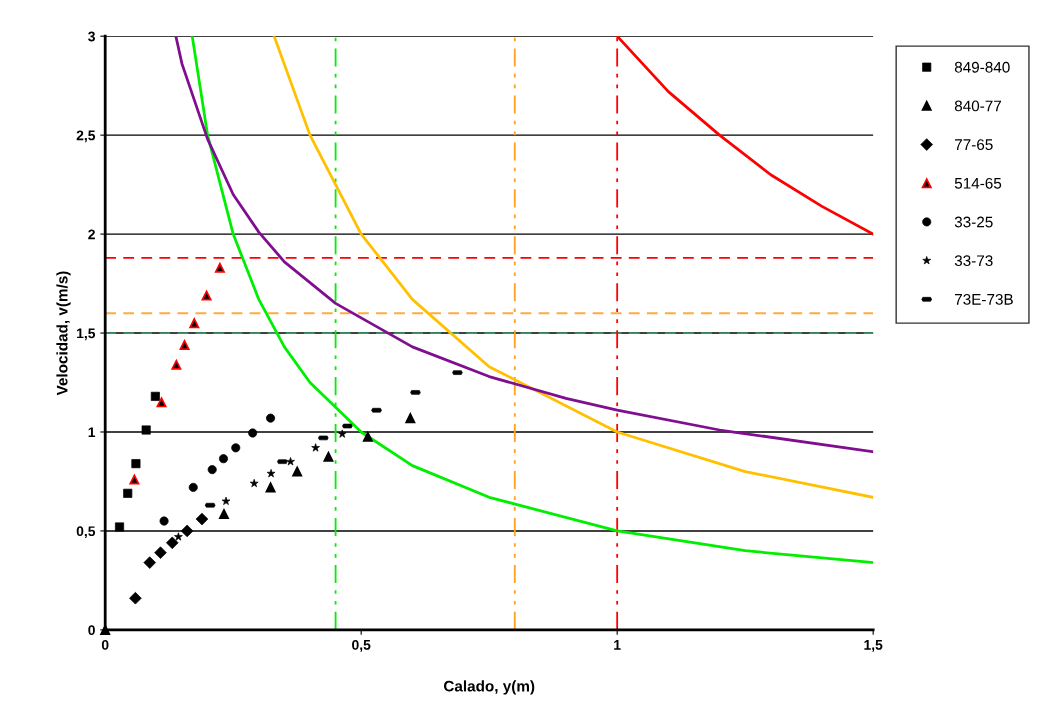 The width and height of the screenshot is (1052, 724). I want to click on legend-label: 33-73, so click(973, 261).